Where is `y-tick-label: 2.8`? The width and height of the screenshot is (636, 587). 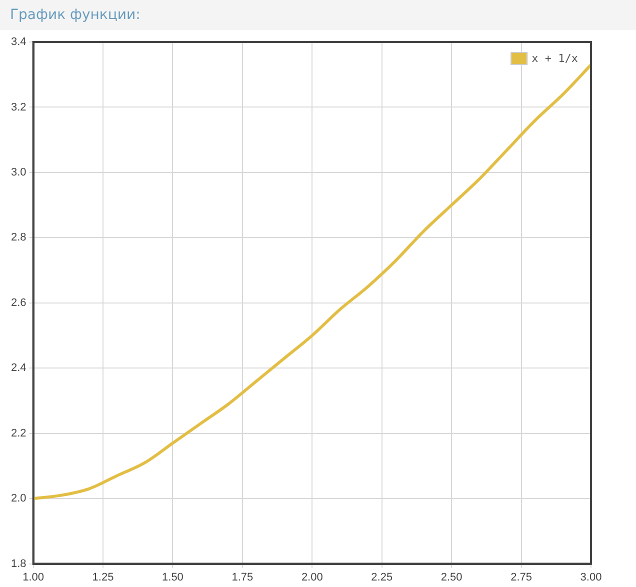
y-tick-label: 2.8 is located at coordinates (18, 238).